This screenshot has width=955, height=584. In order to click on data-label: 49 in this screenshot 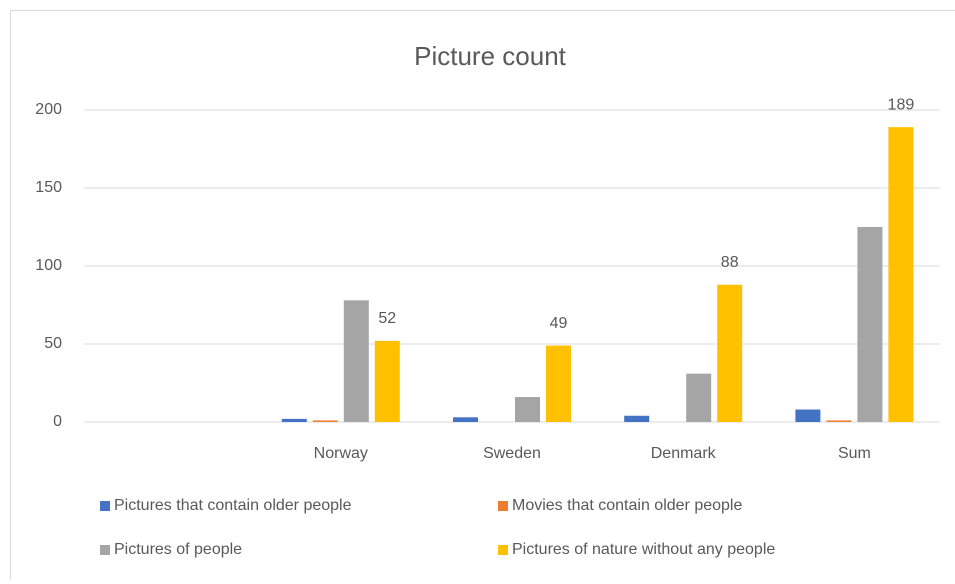, I will do `click(559, 323)`.